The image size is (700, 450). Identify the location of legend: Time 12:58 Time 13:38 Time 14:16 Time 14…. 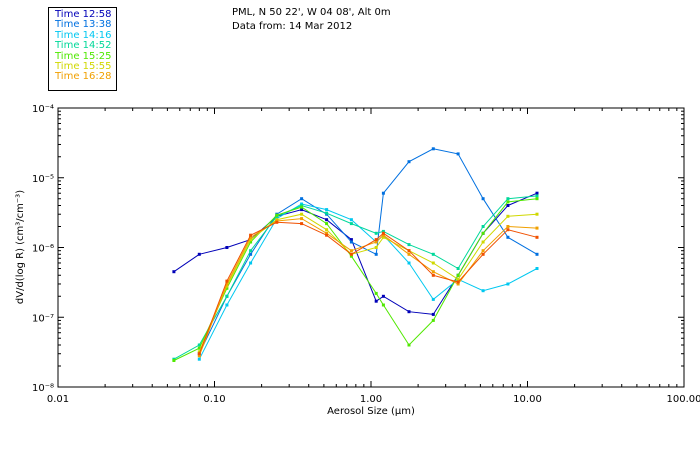
(82, 49).